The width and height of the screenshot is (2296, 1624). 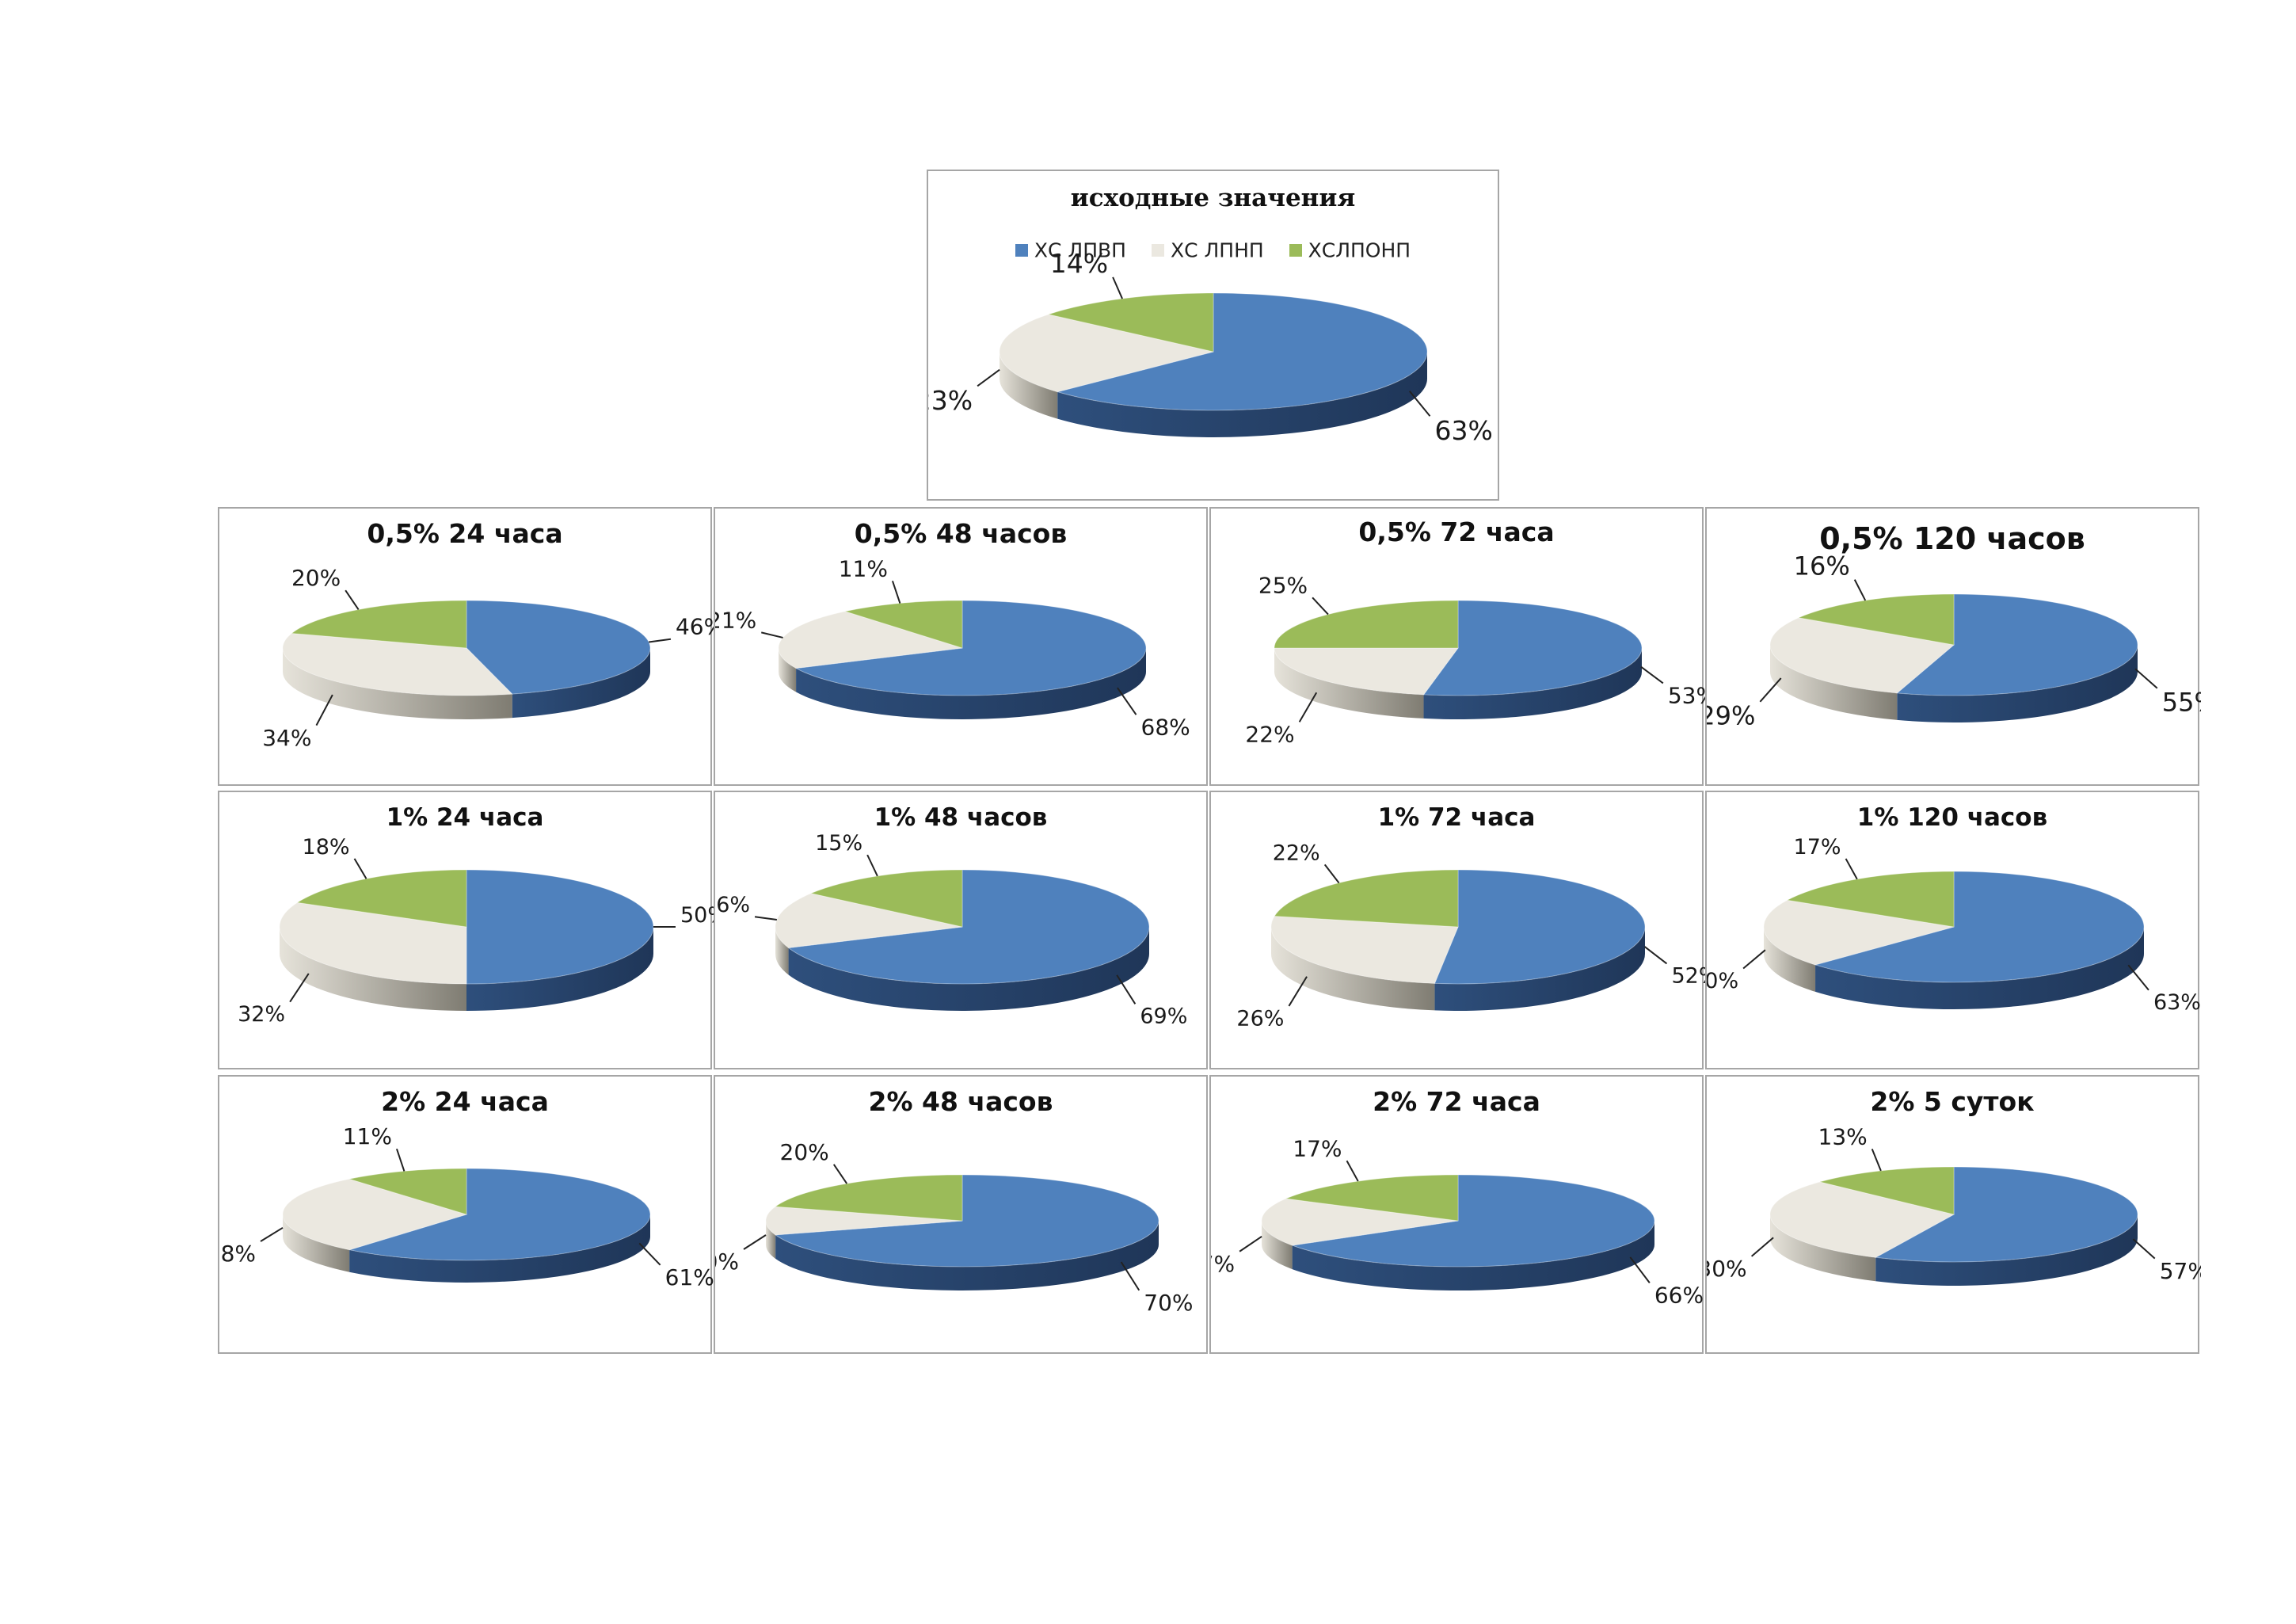 I want to click on pie-panel-5: 1% 24 часа 50% 32% 18%, so click(x=466, y=930).